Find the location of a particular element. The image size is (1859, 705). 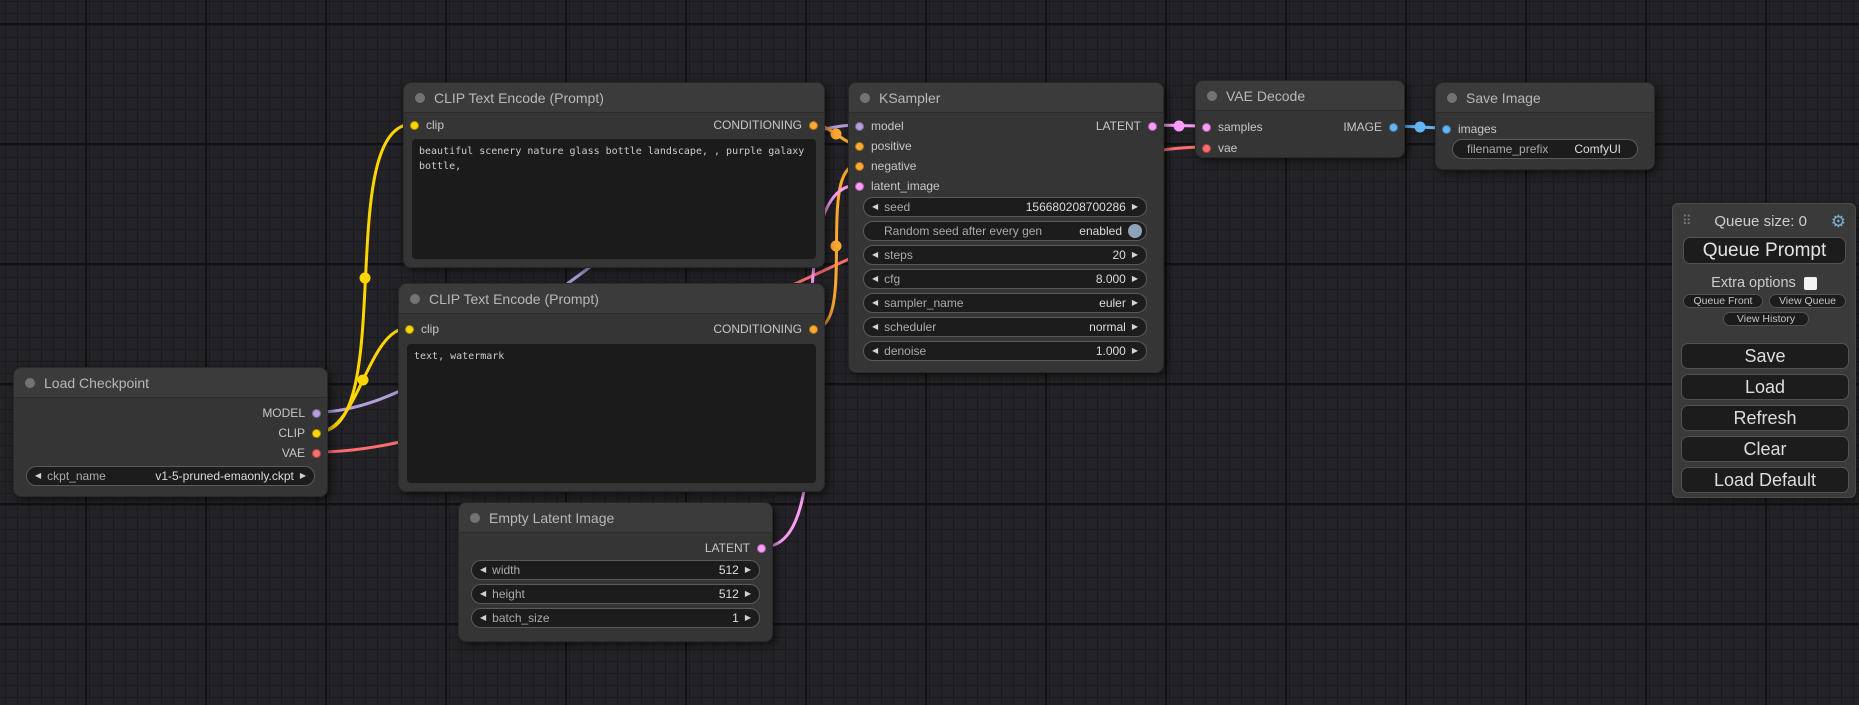

vae-output-dot is located at coordinates (316, 453).